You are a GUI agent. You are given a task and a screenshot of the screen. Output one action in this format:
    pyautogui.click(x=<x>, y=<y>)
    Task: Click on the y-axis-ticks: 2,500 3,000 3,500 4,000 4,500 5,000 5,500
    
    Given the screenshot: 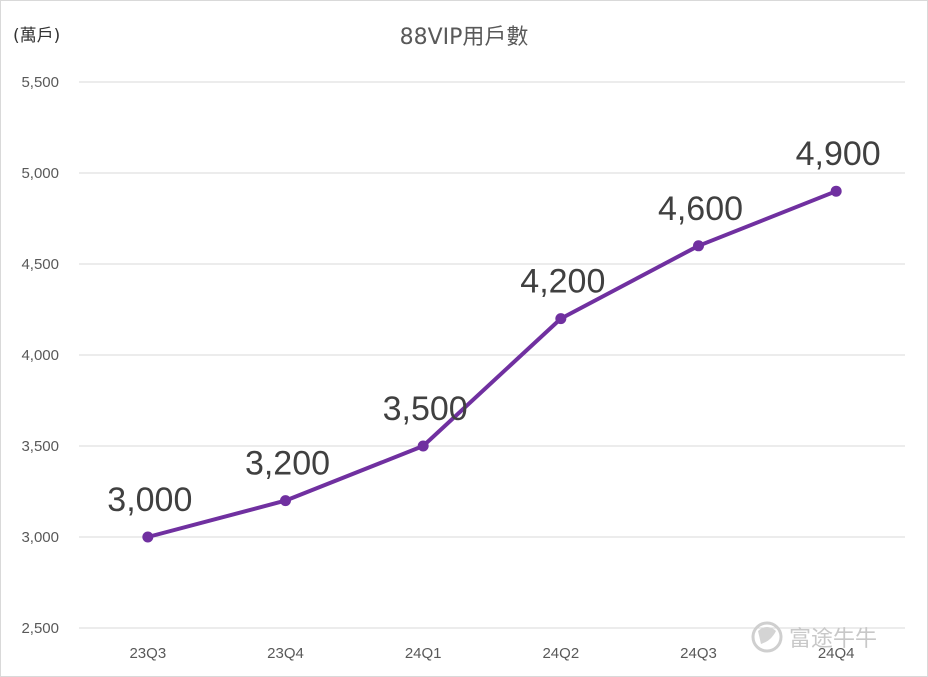 What is the action you would take?
    pyautogui.click(x=40, y=355)
    